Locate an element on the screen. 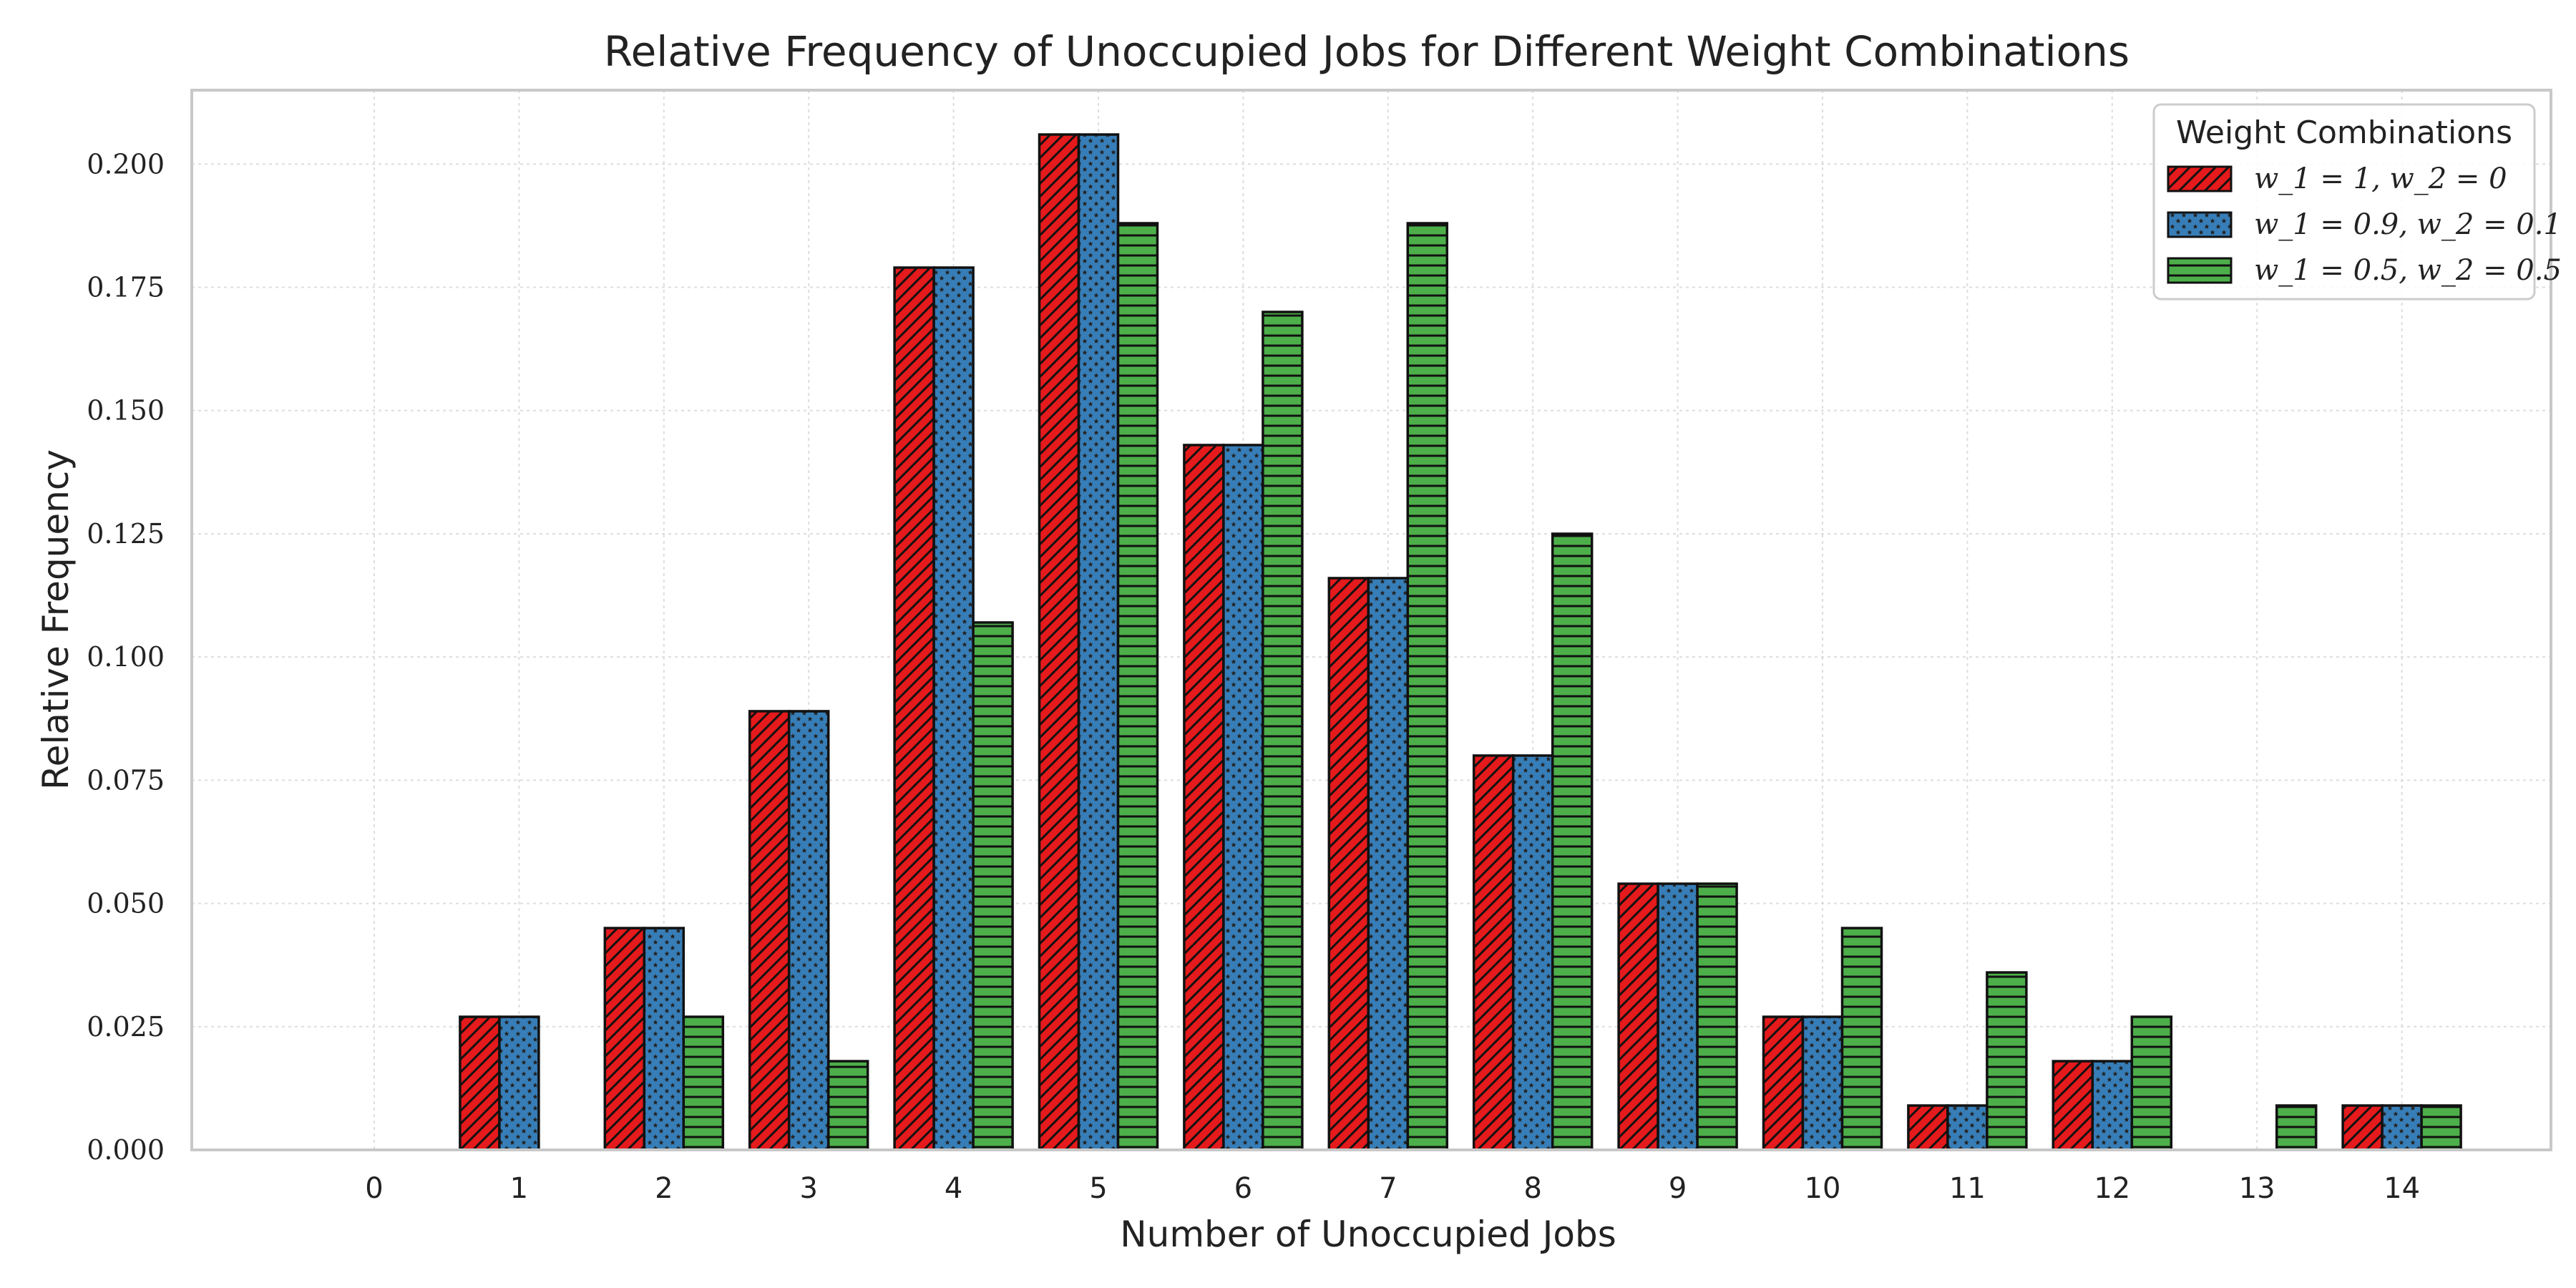  legend-label-1: w_1 = 0.9, w_2 = 0.1 is located at coordinates (2408, 224).